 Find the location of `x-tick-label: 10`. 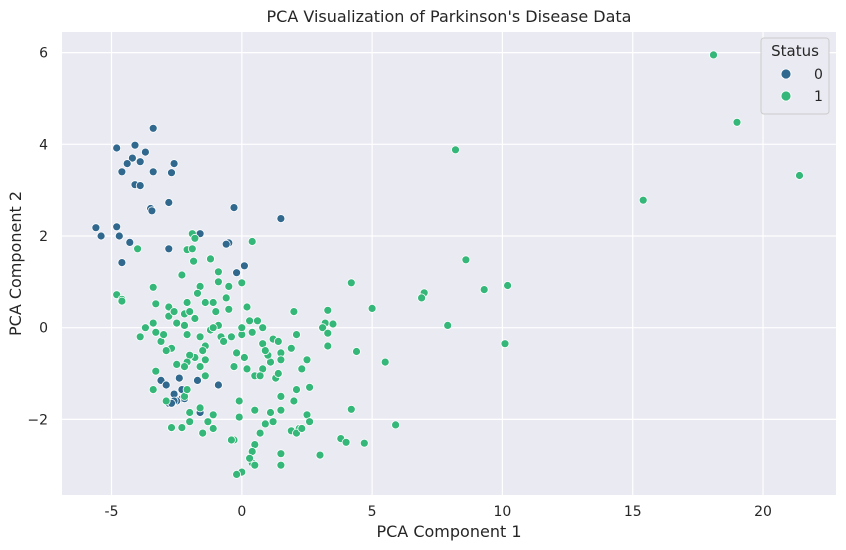

x-tick-label: 10 is located at coordinates (503, 512).